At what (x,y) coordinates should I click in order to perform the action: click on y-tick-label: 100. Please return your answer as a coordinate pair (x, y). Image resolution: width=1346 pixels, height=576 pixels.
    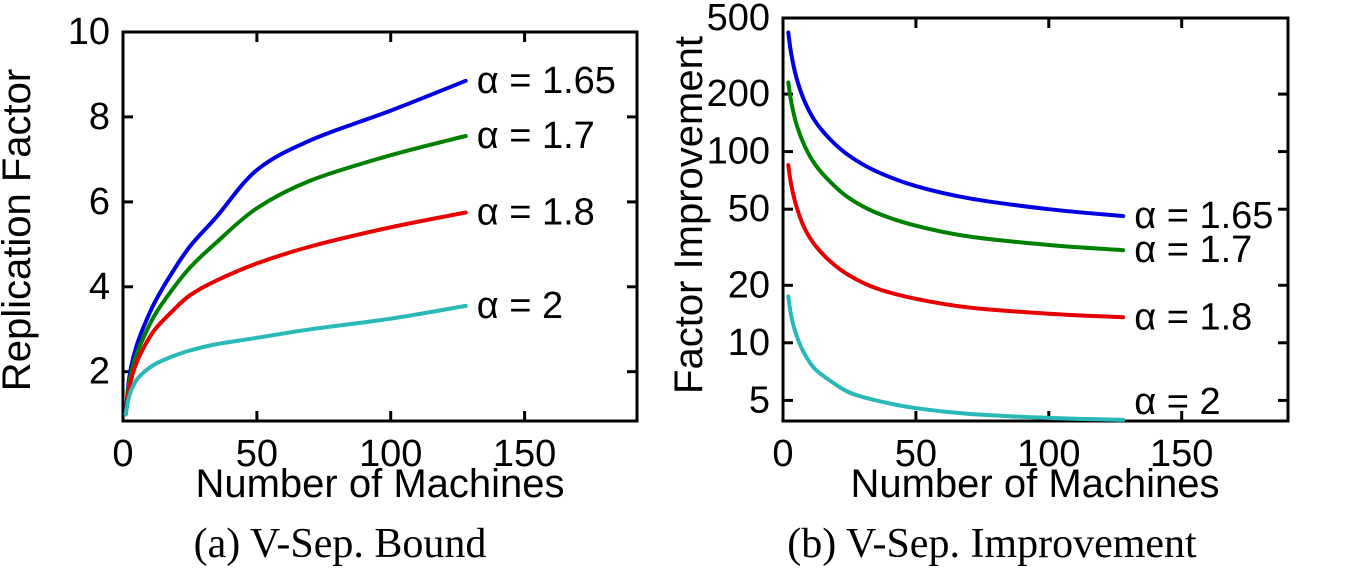
    Looking at the image, I should click on (738, 152).